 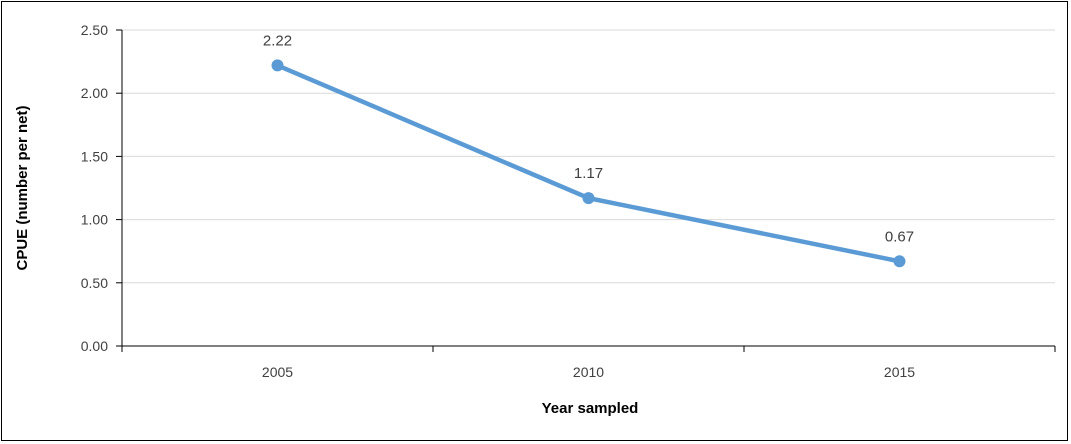 I want to click on data-label: 1.17, so click(x=588, y=173).